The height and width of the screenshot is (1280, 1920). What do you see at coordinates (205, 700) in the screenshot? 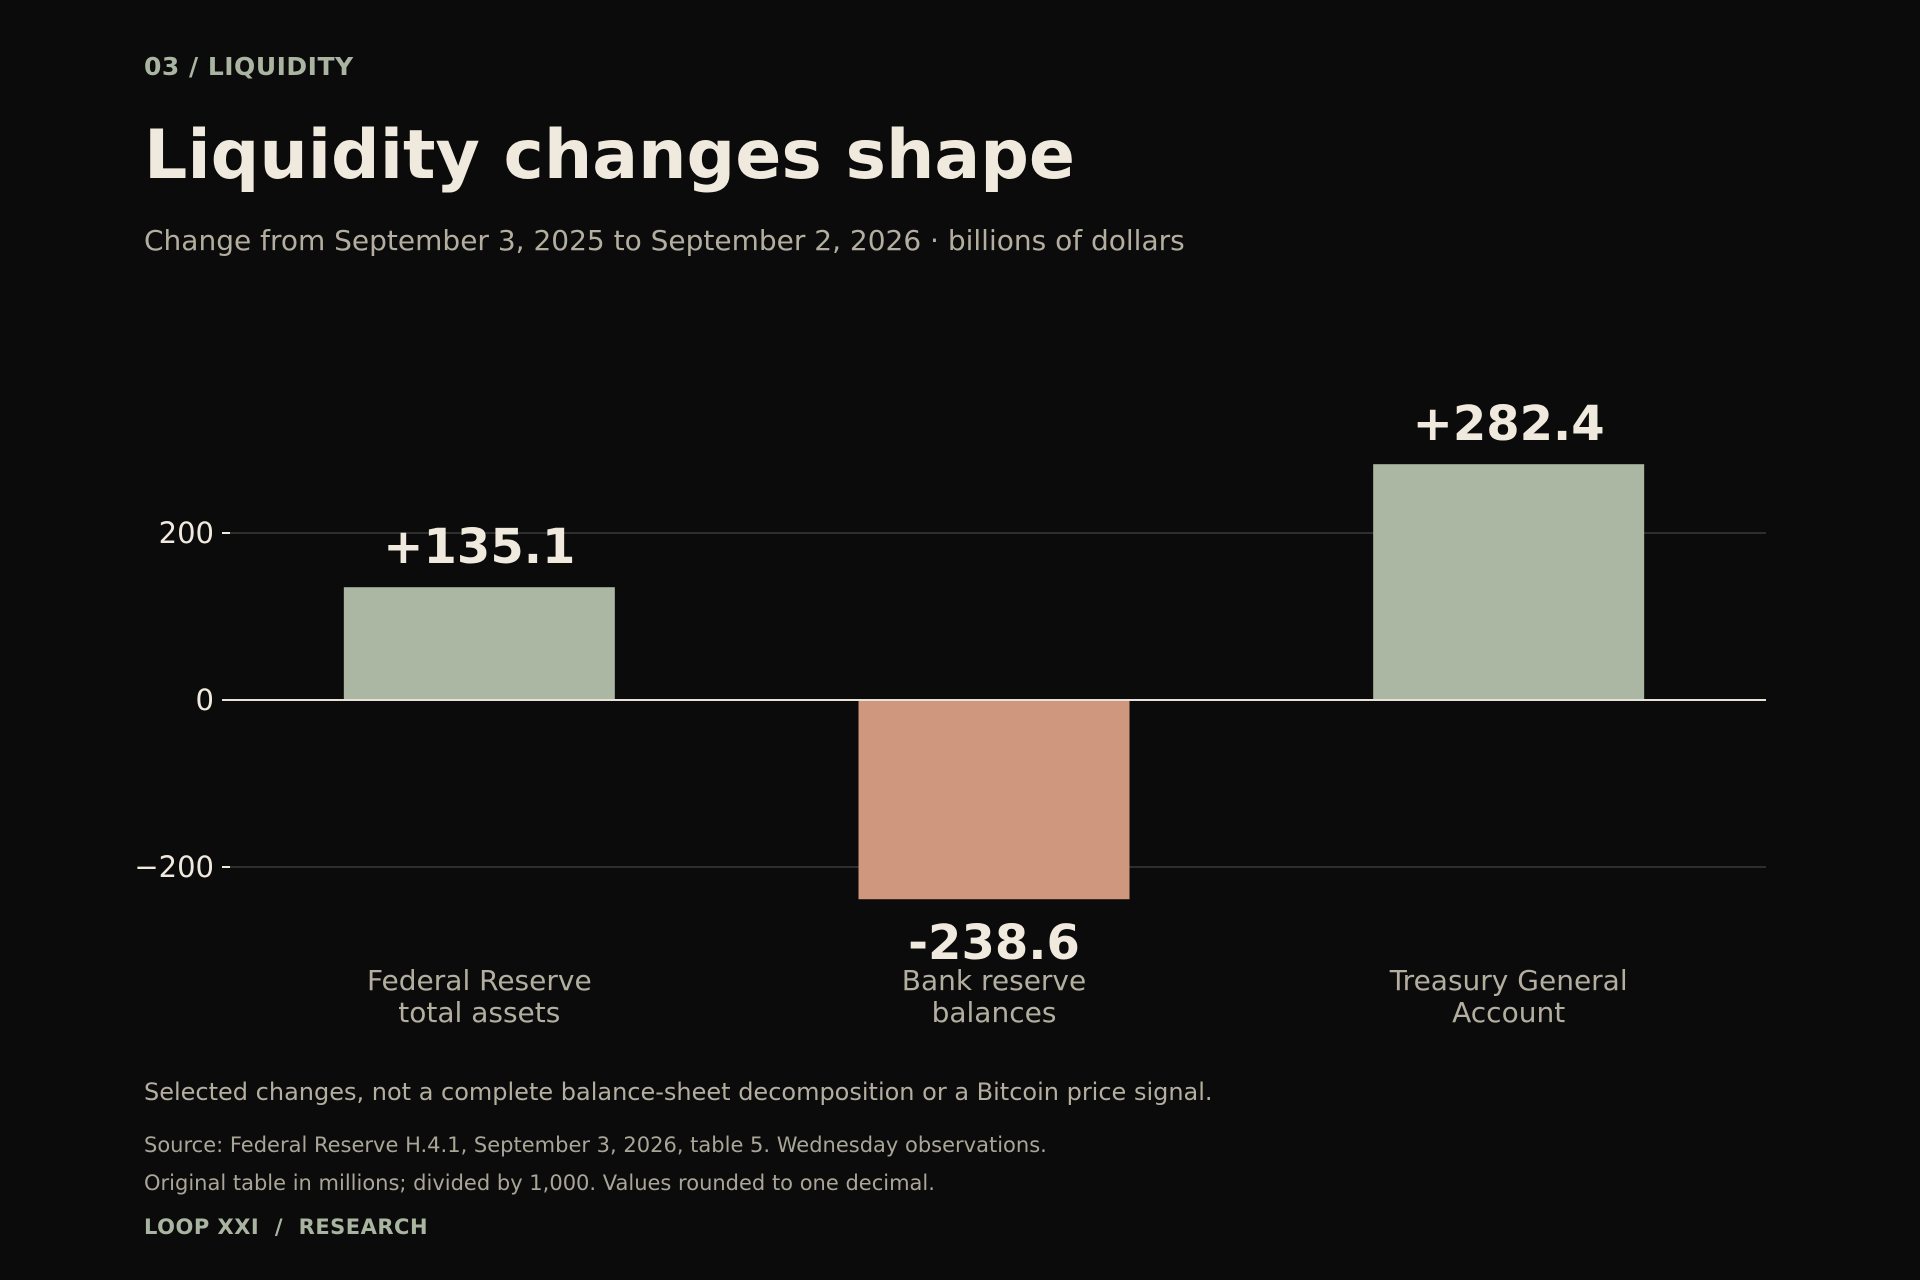
I see `y-tick-label: 0` at bounding box center [205, 700].